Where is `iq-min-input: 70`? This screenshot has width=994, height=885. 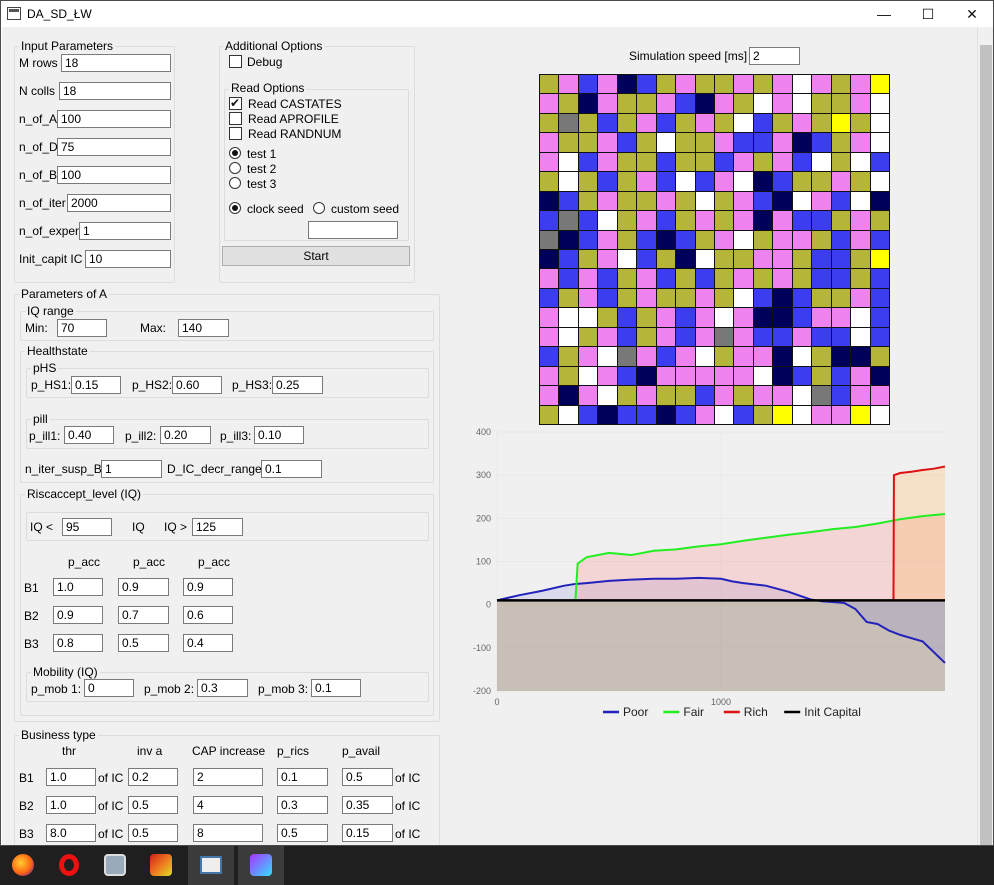 iq-min-input: 70 is located at coordinates (82, 328).